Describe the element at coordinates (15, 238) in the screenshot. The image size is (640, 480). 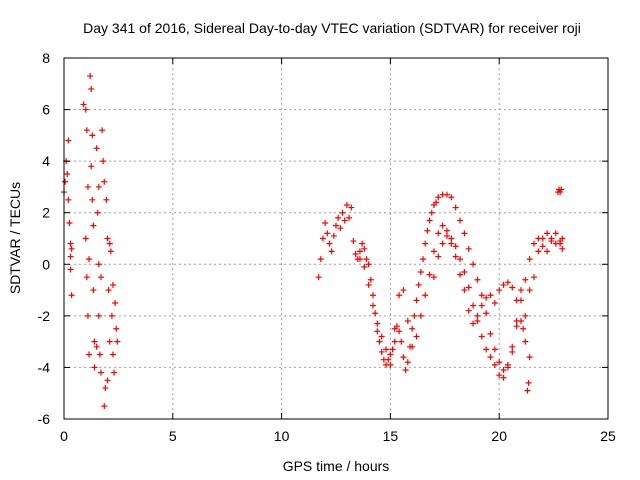
I see `y-axis-label: SDTVAR / TECUs` at that location.